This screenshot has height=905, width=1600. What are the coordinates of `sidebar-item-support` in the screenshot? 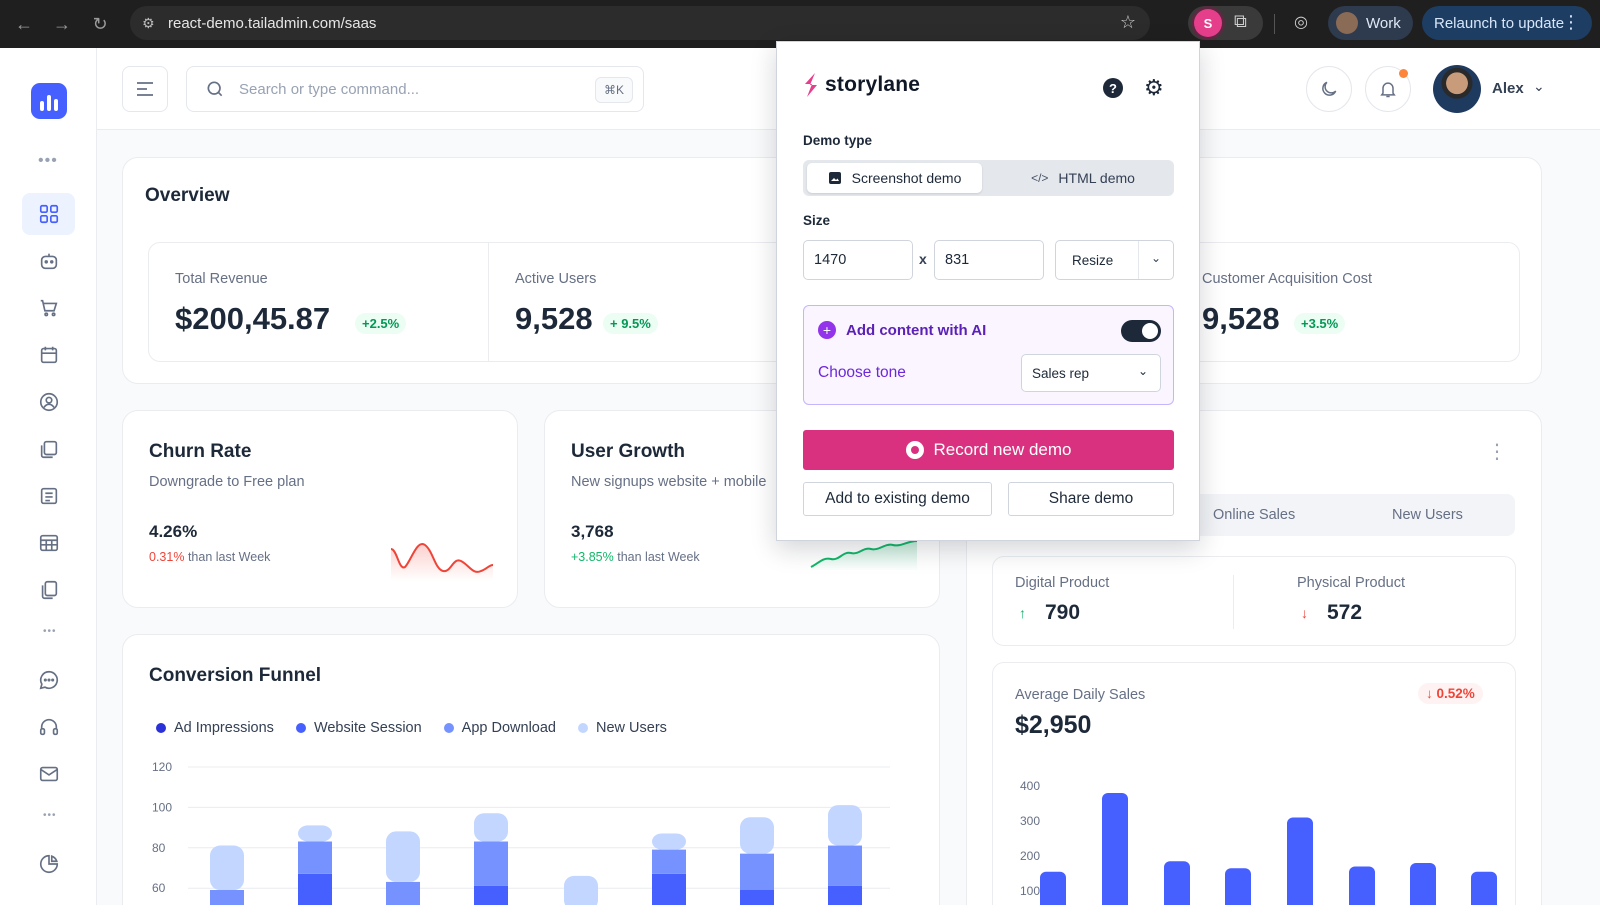 It's located at (48, 727).